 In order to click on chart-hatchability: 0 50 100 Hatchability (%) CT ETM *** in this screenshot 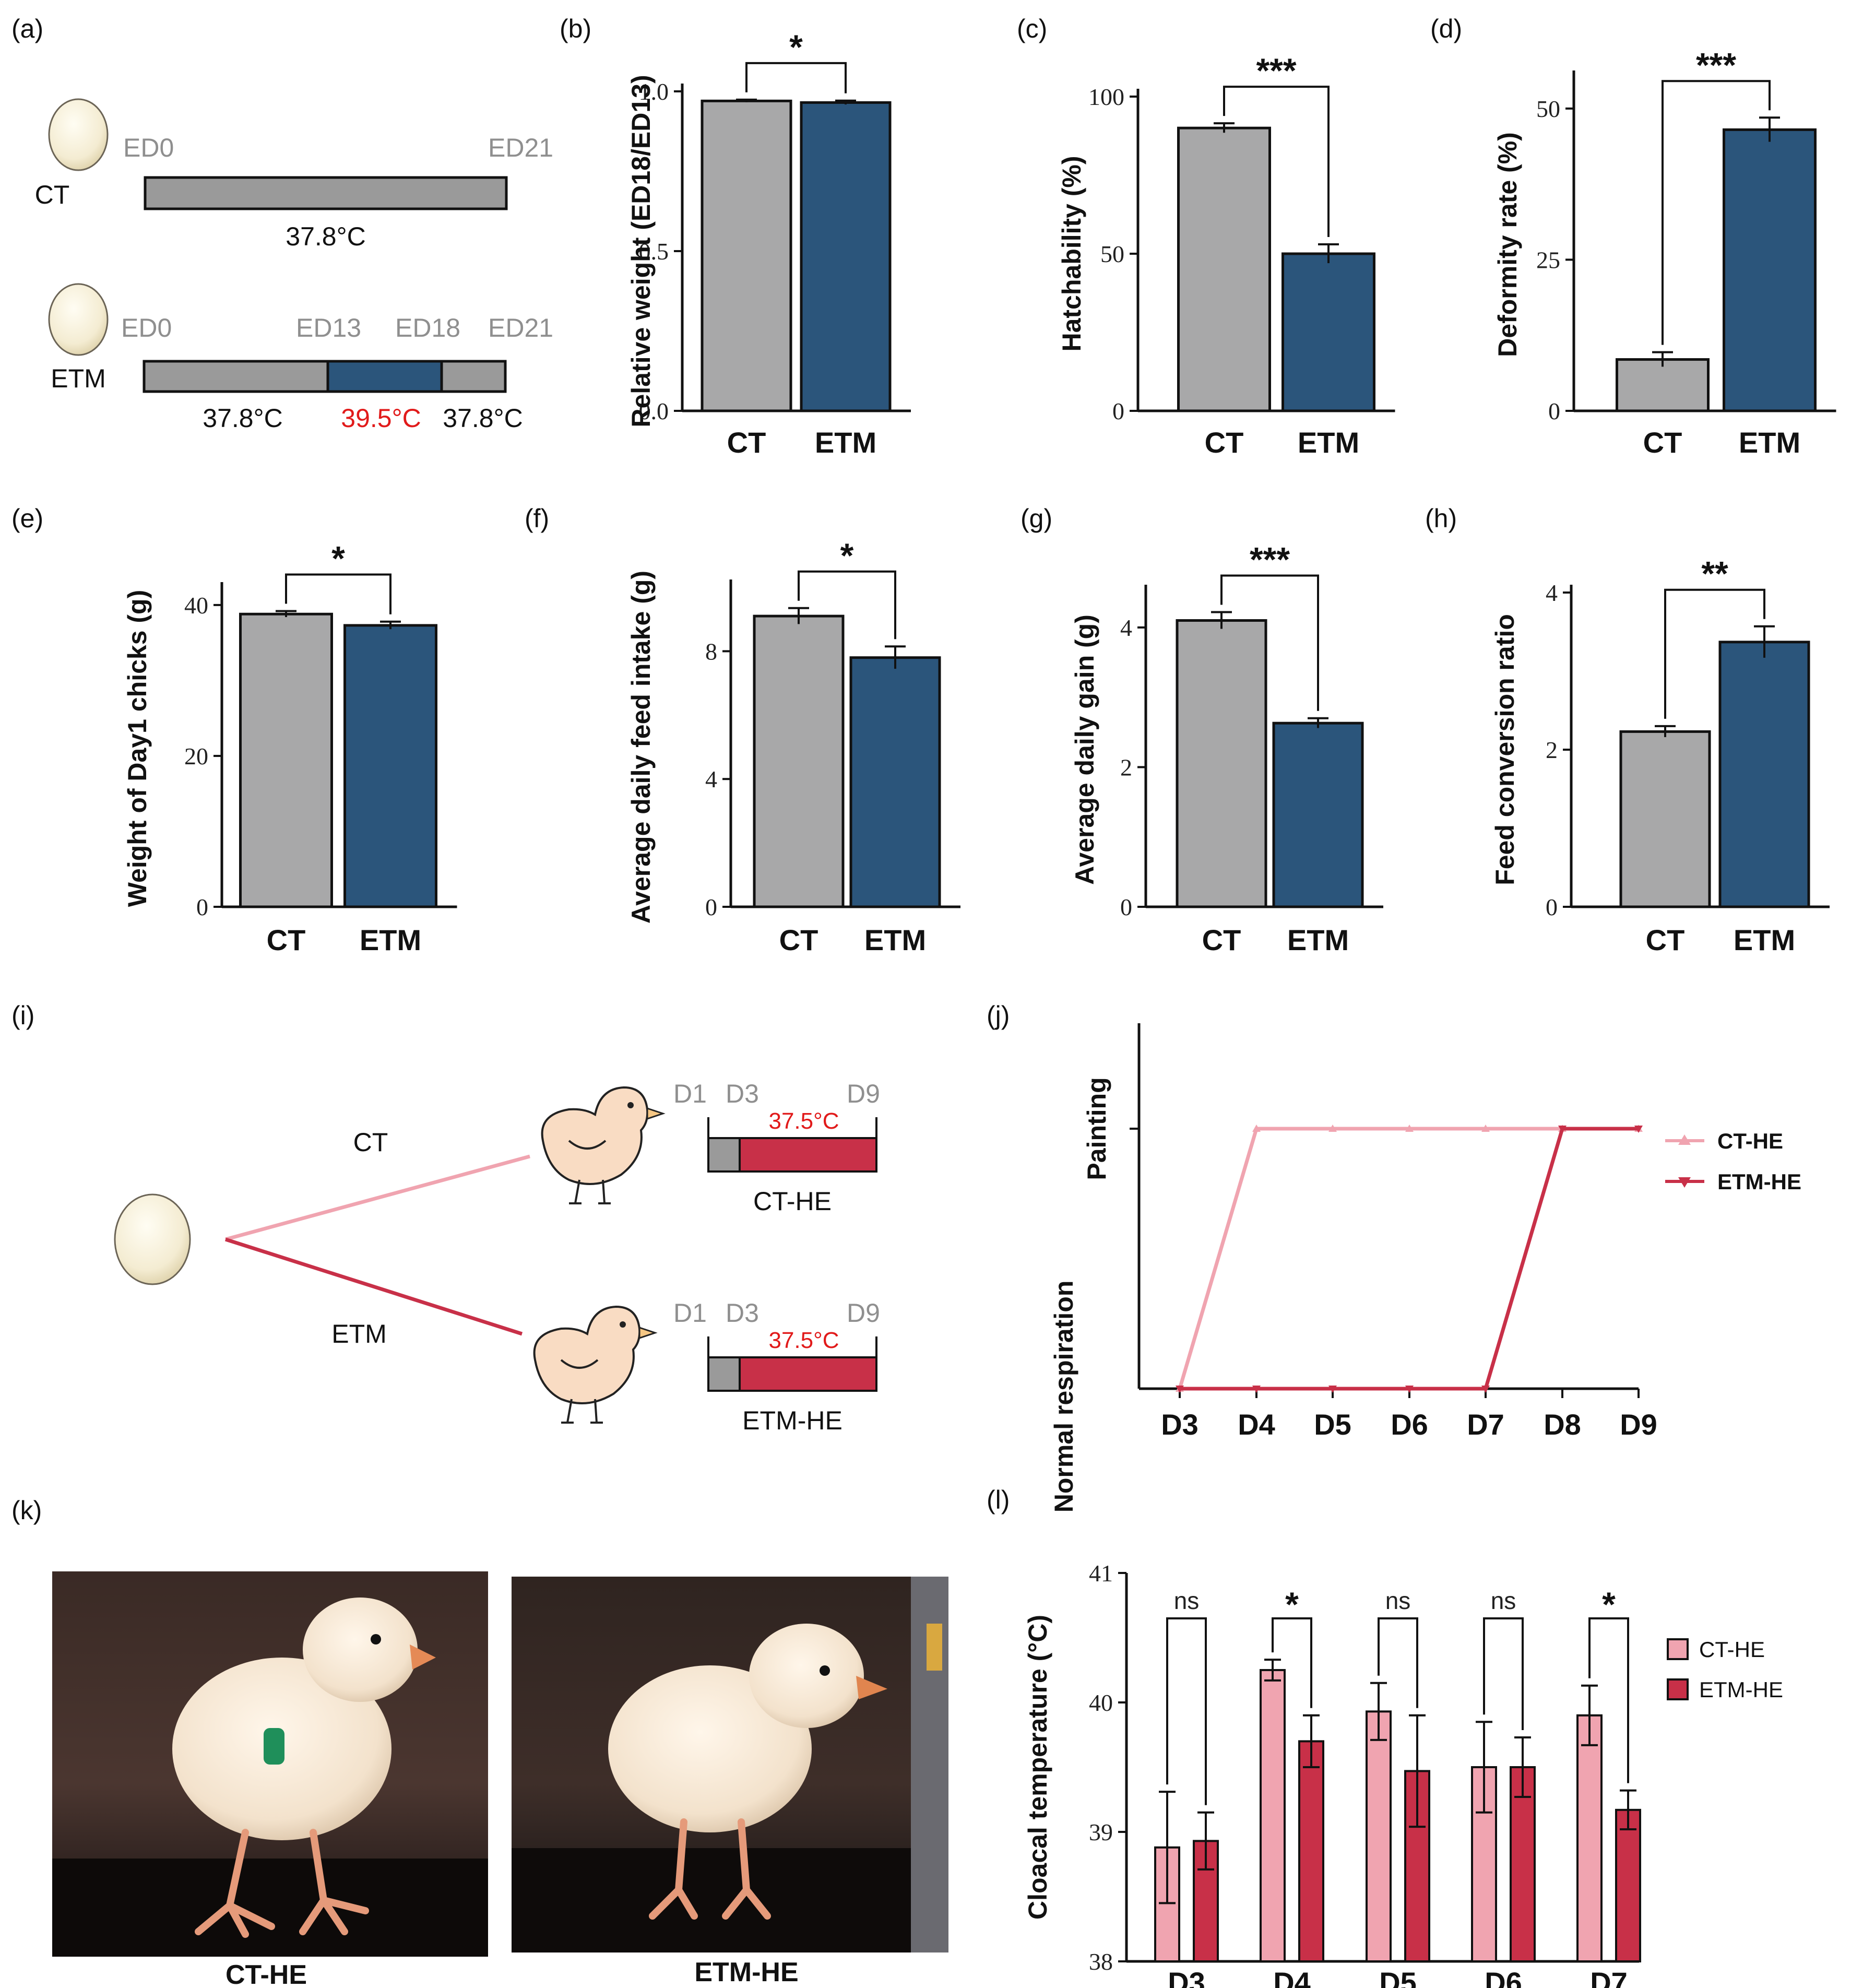, I will do `click(1226, 255)`.